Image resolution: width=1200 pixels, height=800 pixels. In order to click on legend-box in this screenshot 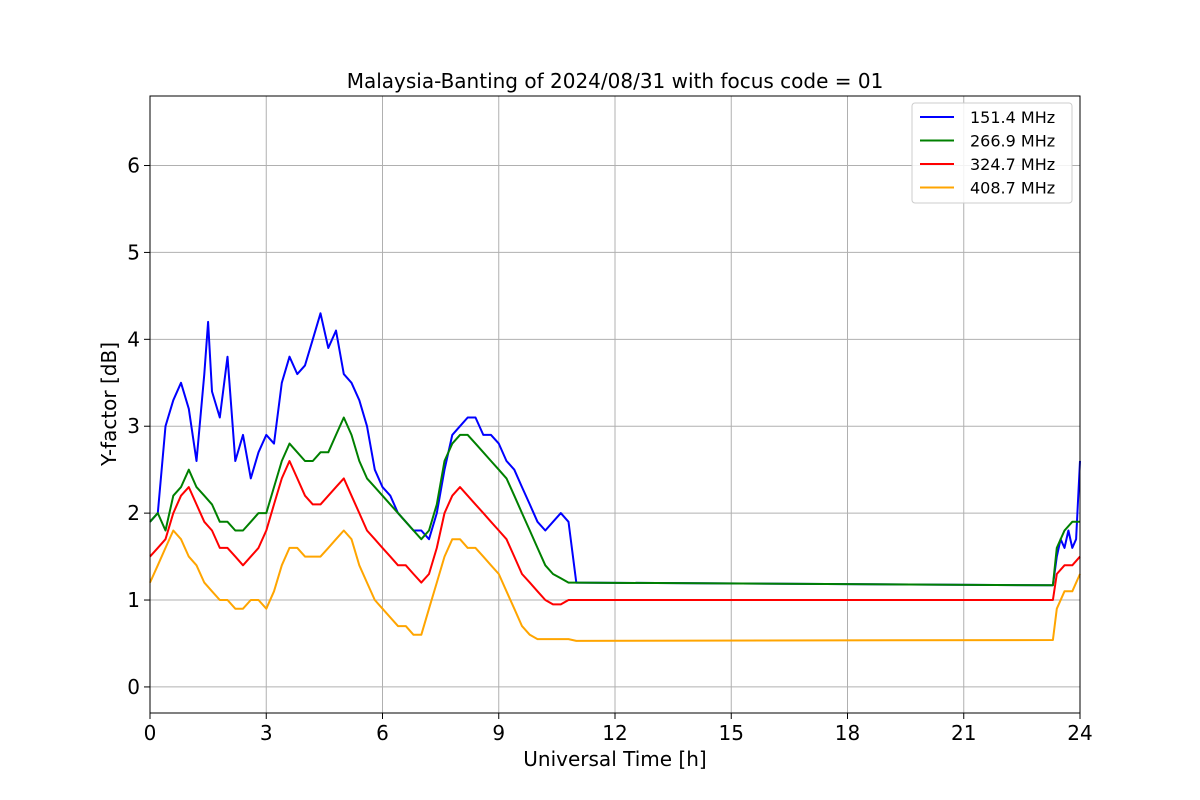, I will do `click(992, 153)`.